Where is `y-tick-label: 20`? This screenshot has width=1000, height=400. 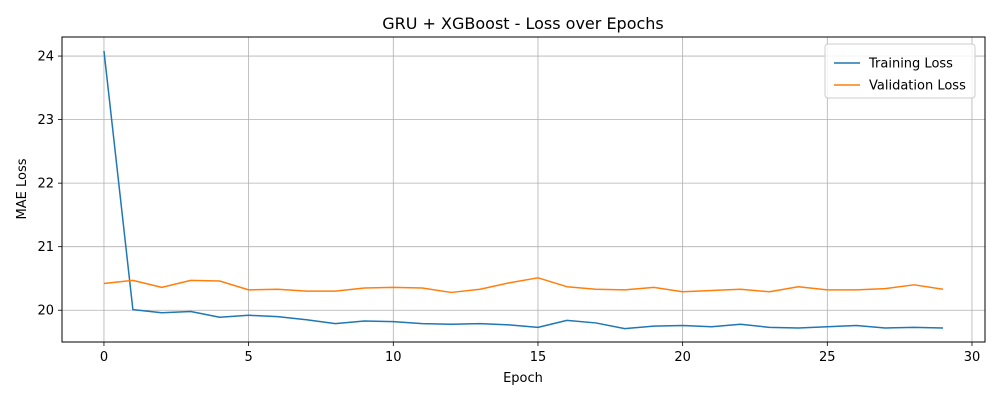
y-tick-label: 20 is located at coordinates (45, 311).